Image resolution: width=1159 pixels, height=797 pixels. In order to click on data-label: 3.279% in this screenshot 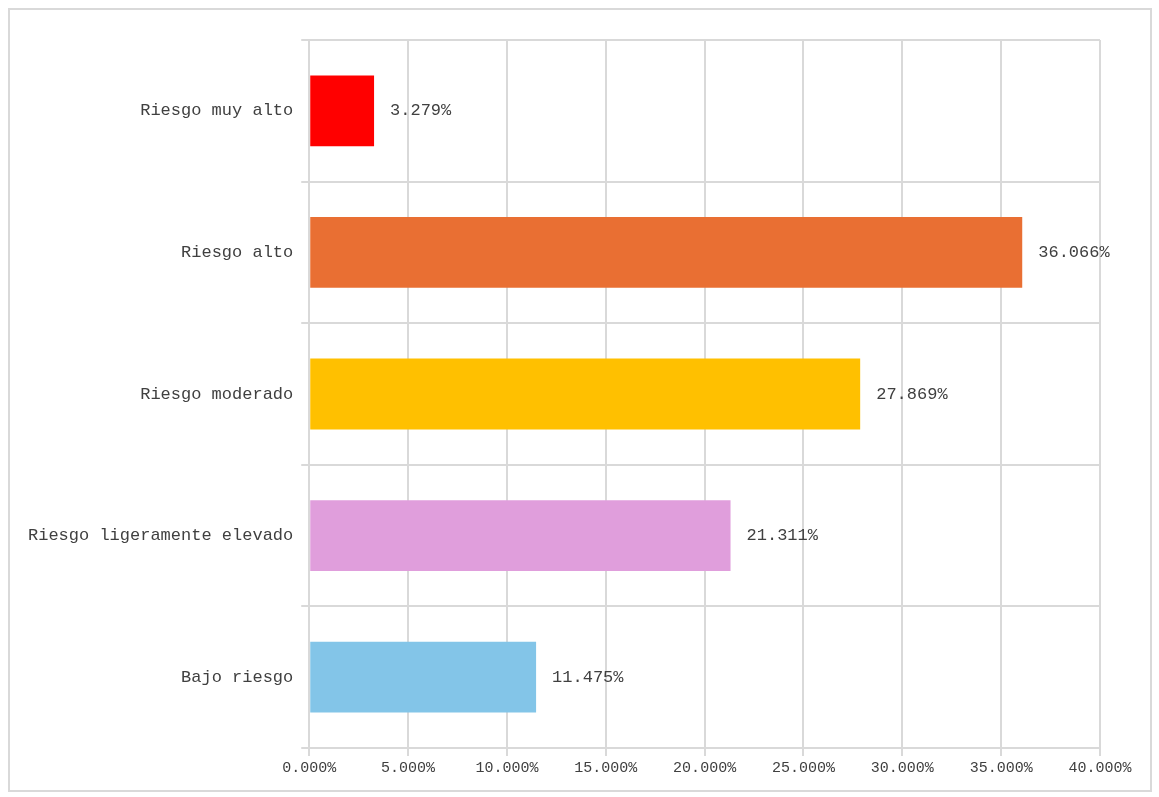, I will do `click(421, 111)`.